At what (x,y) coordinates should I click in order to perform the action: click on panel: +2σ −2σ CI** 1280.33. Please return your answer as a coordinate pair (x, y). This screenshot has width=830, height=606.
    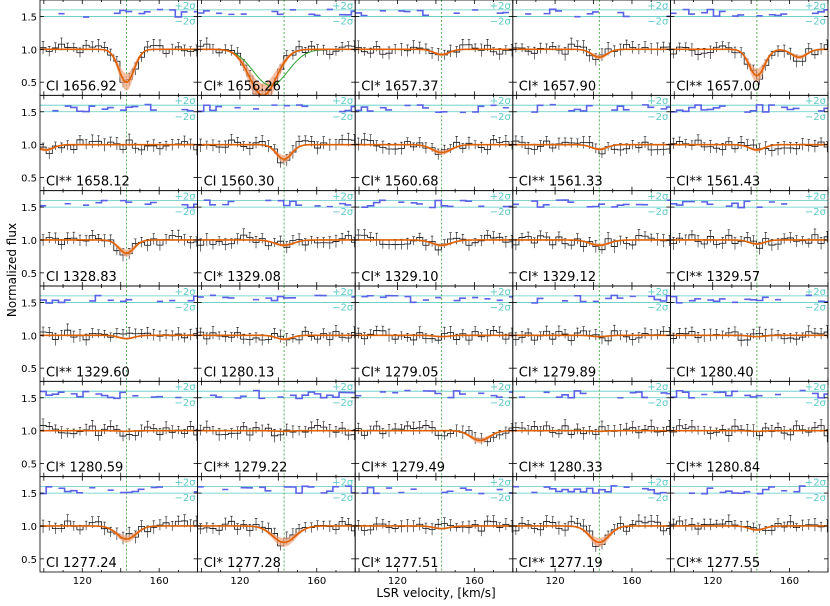
    Looking at the image, I should click on (591, 429).